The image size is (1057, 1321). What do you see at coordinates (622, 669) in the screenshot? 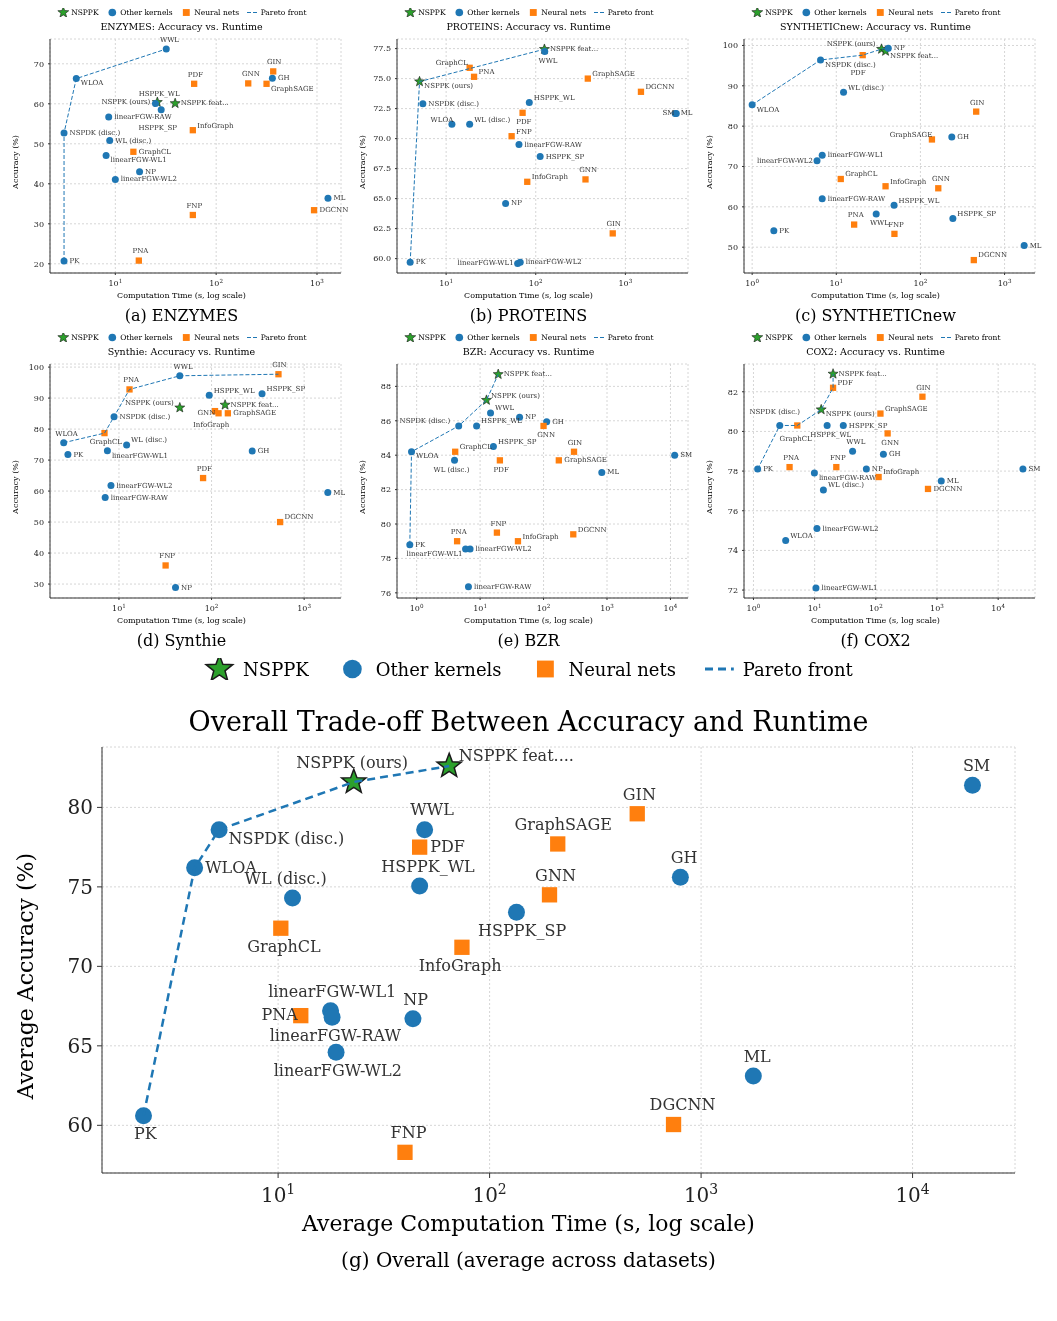
I see `legend-label: Neural nets` at bounding box center [622, 669].